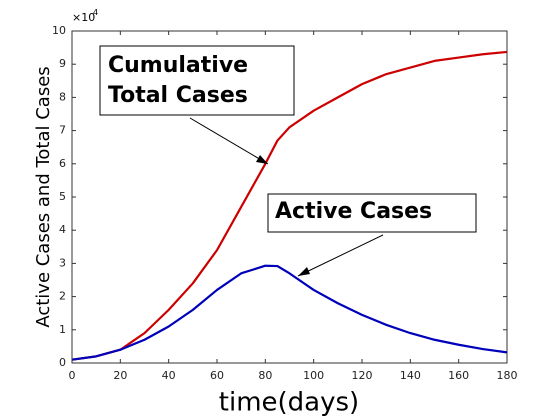  Describe the element at coordinates (62, 296) in the screenshot. I see `y-tick-label: 2` at that location.